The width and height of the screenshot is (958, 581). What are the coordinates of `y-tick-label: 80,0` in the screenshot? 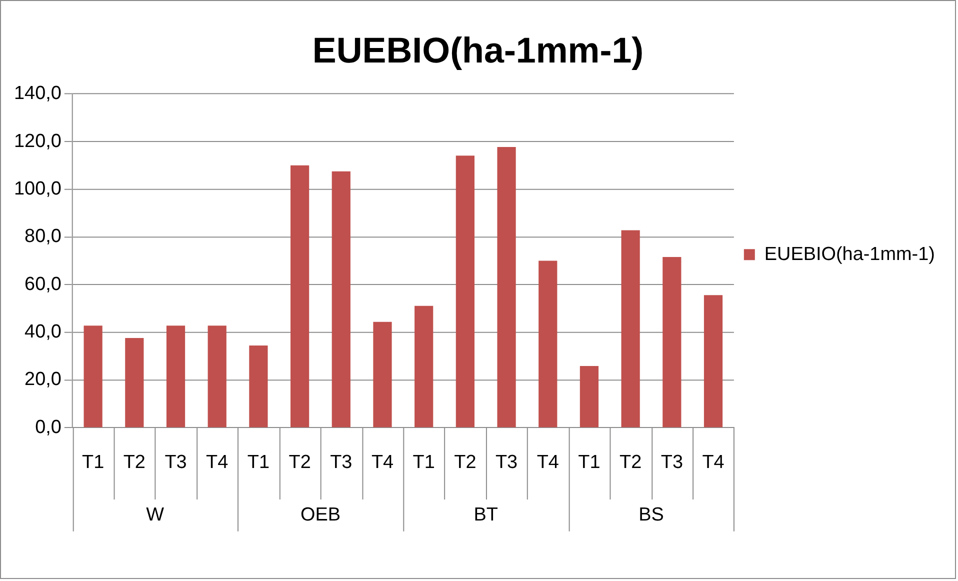 It's located at (43, 237).